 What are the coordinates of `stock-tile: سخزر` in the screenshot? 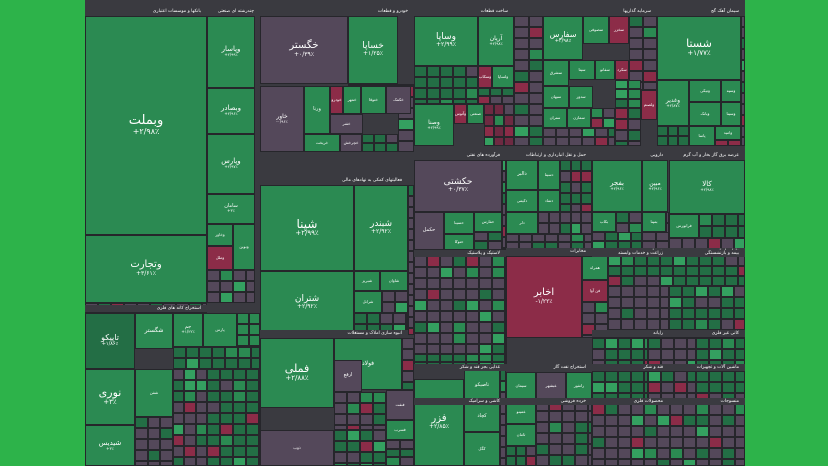 It's located at (619, 30).